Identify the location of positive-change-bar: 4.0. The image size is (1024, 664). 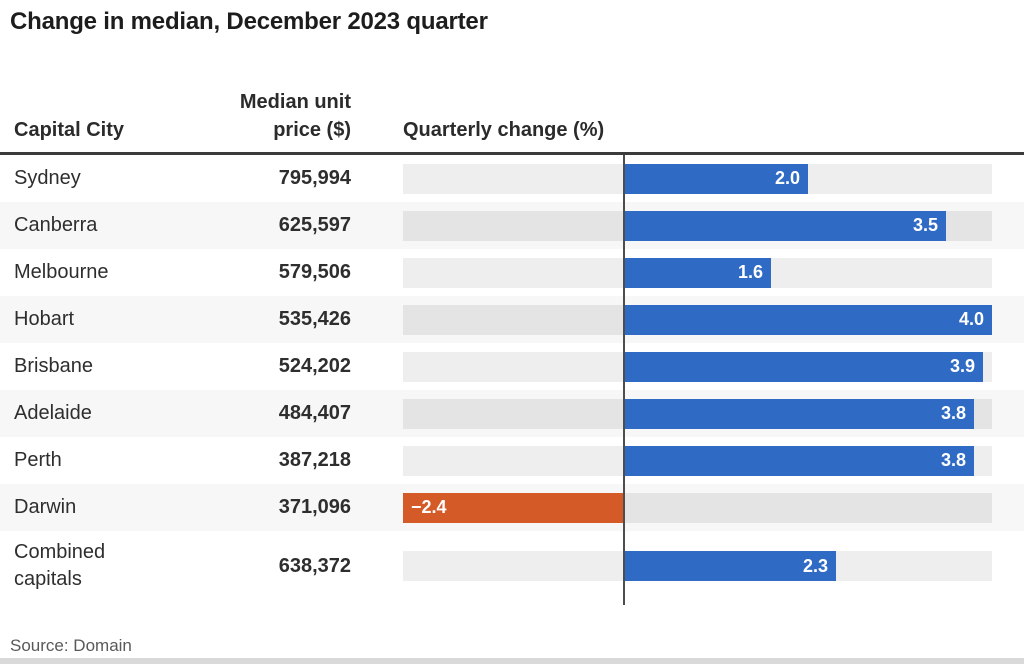
(808, 319).